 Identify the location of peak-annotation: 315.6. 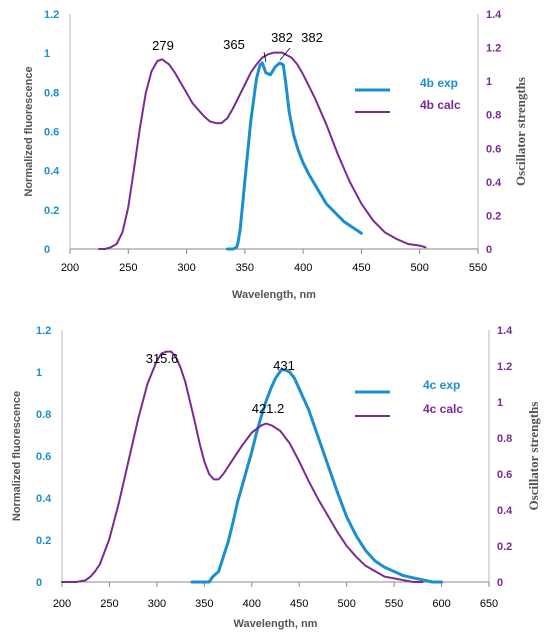
(162, 358).